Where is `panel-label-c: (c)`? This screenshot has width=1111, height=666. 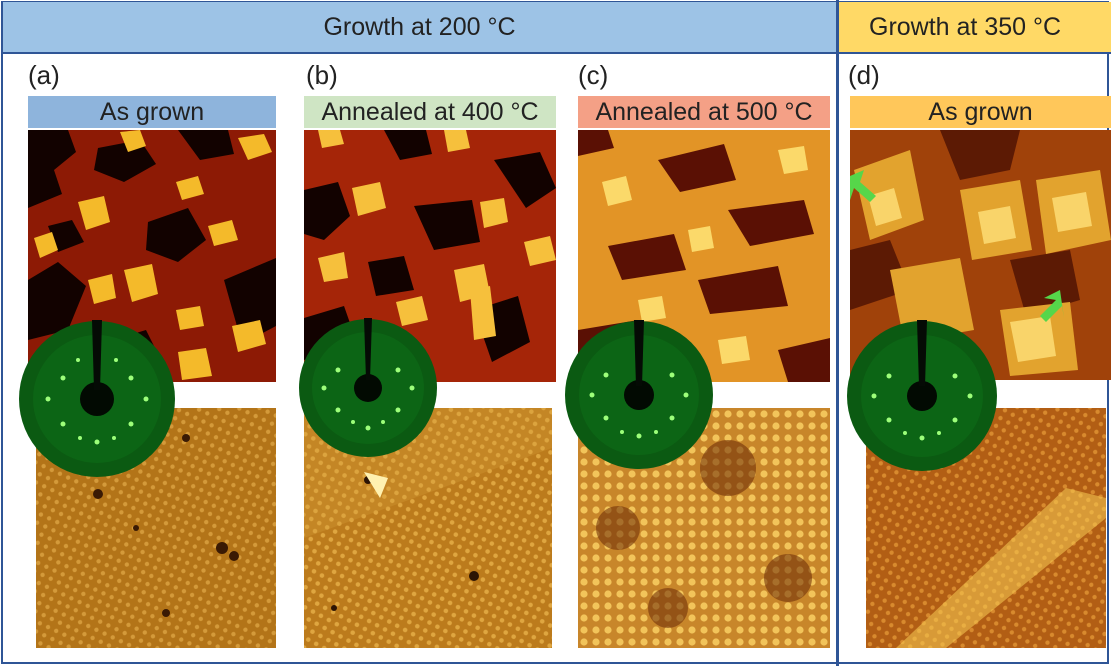 panel-label-c: (c) is located at coordinates (593, 75).